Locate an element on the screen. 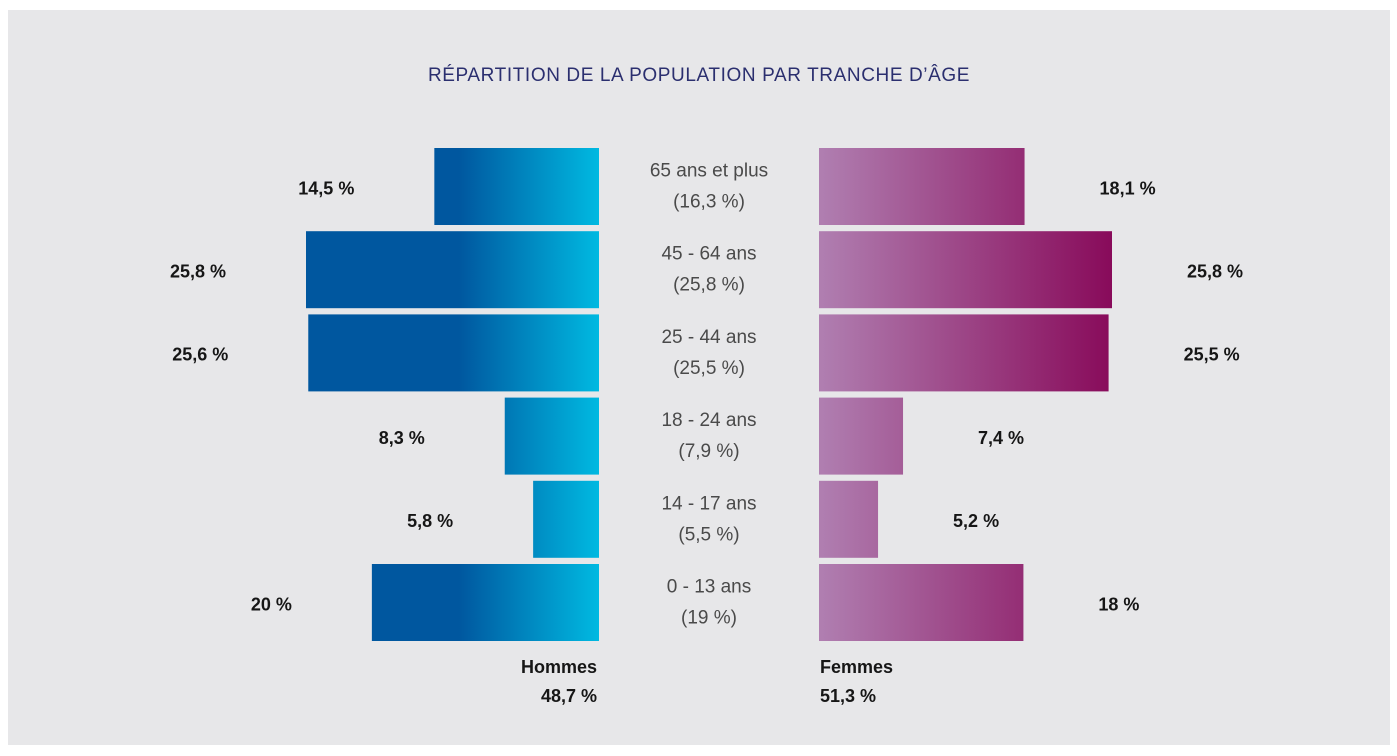 The image size is (1397, 756). value-label: 20 % is located at coordinates (271, 604).